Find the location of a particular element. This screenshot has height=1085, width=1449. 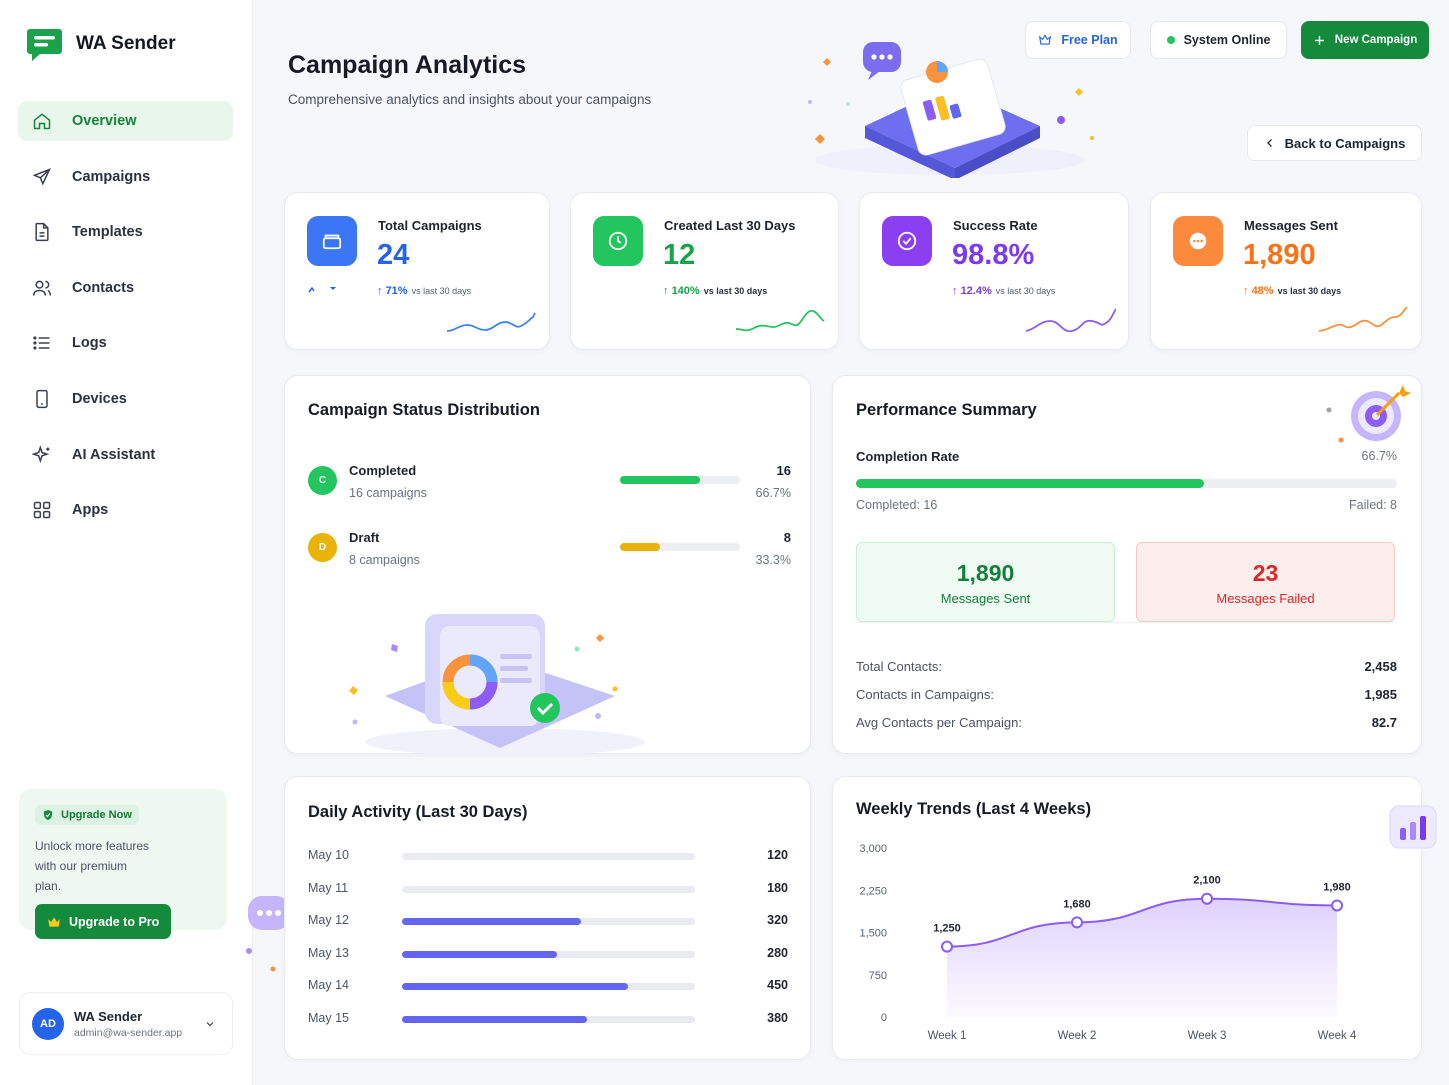

series-line is located at coordinates (1142, 922).